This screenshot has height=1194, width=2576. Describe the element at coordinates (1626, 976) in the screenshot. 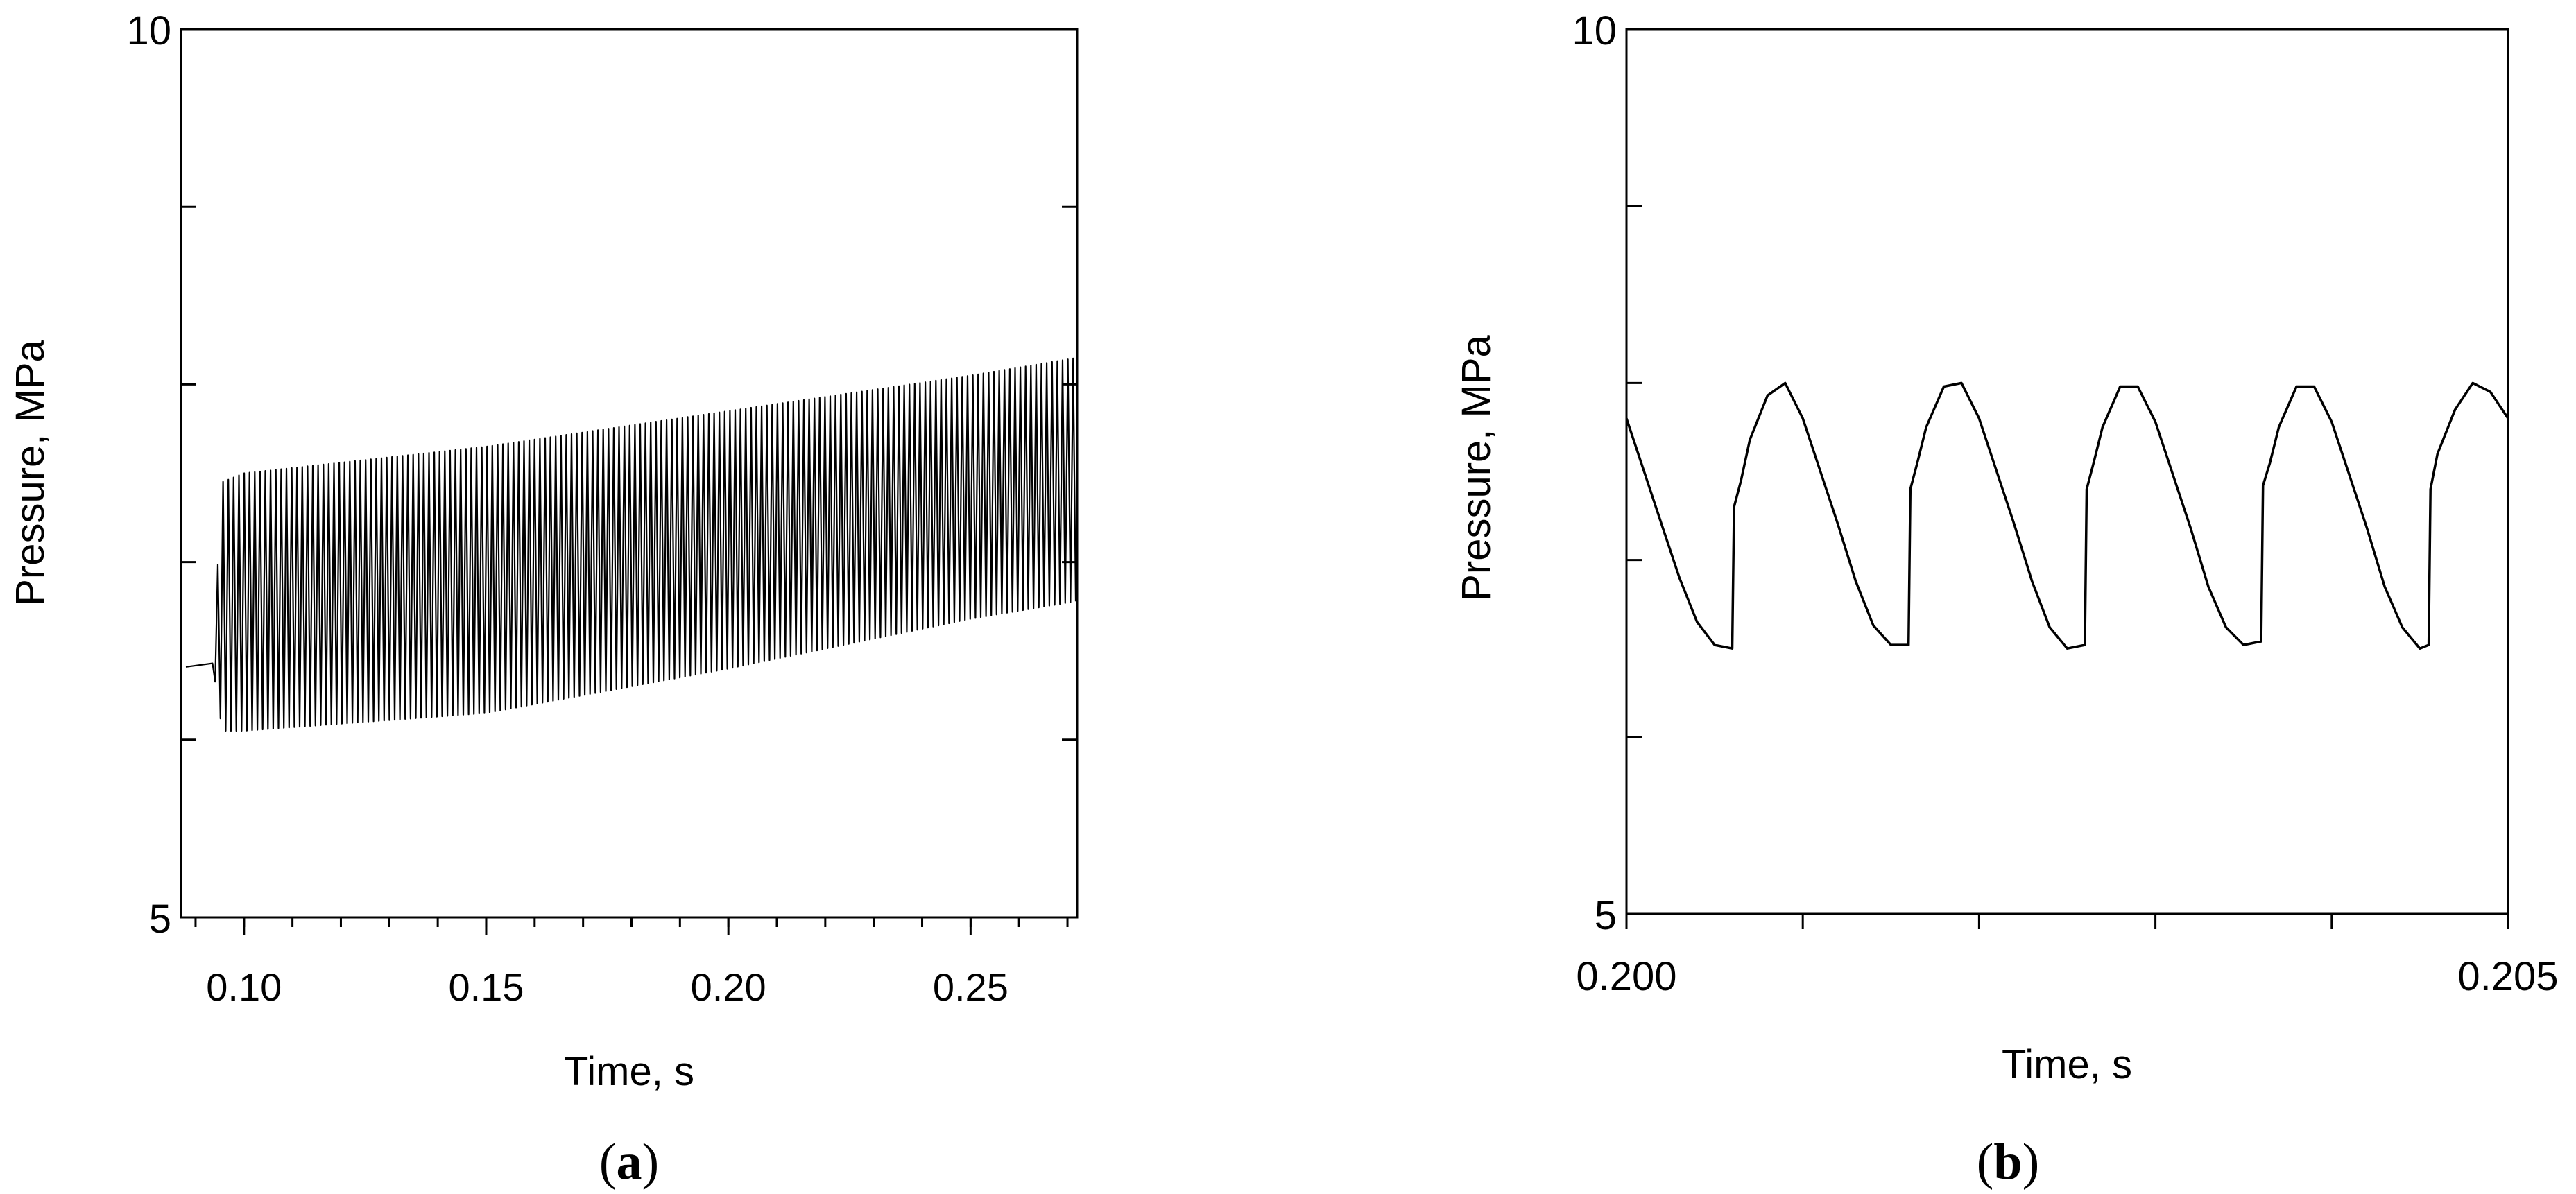

I see `x-tick-label-b-0: 0.200` at that location.